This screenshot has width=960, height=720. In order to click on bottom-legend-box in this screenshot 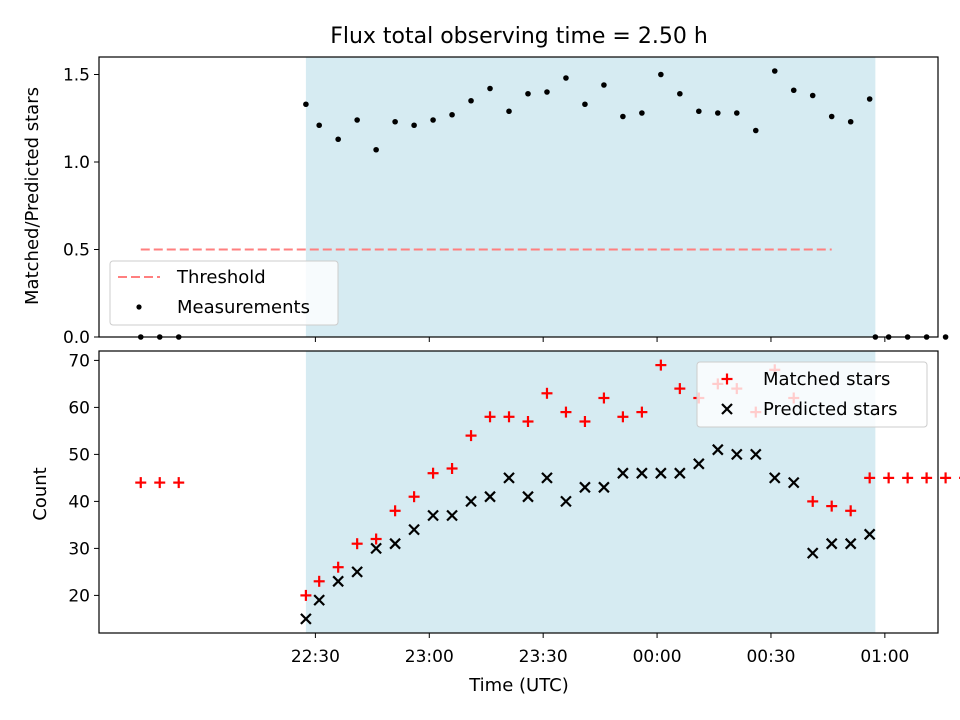, I will do `click(812, 394)`.